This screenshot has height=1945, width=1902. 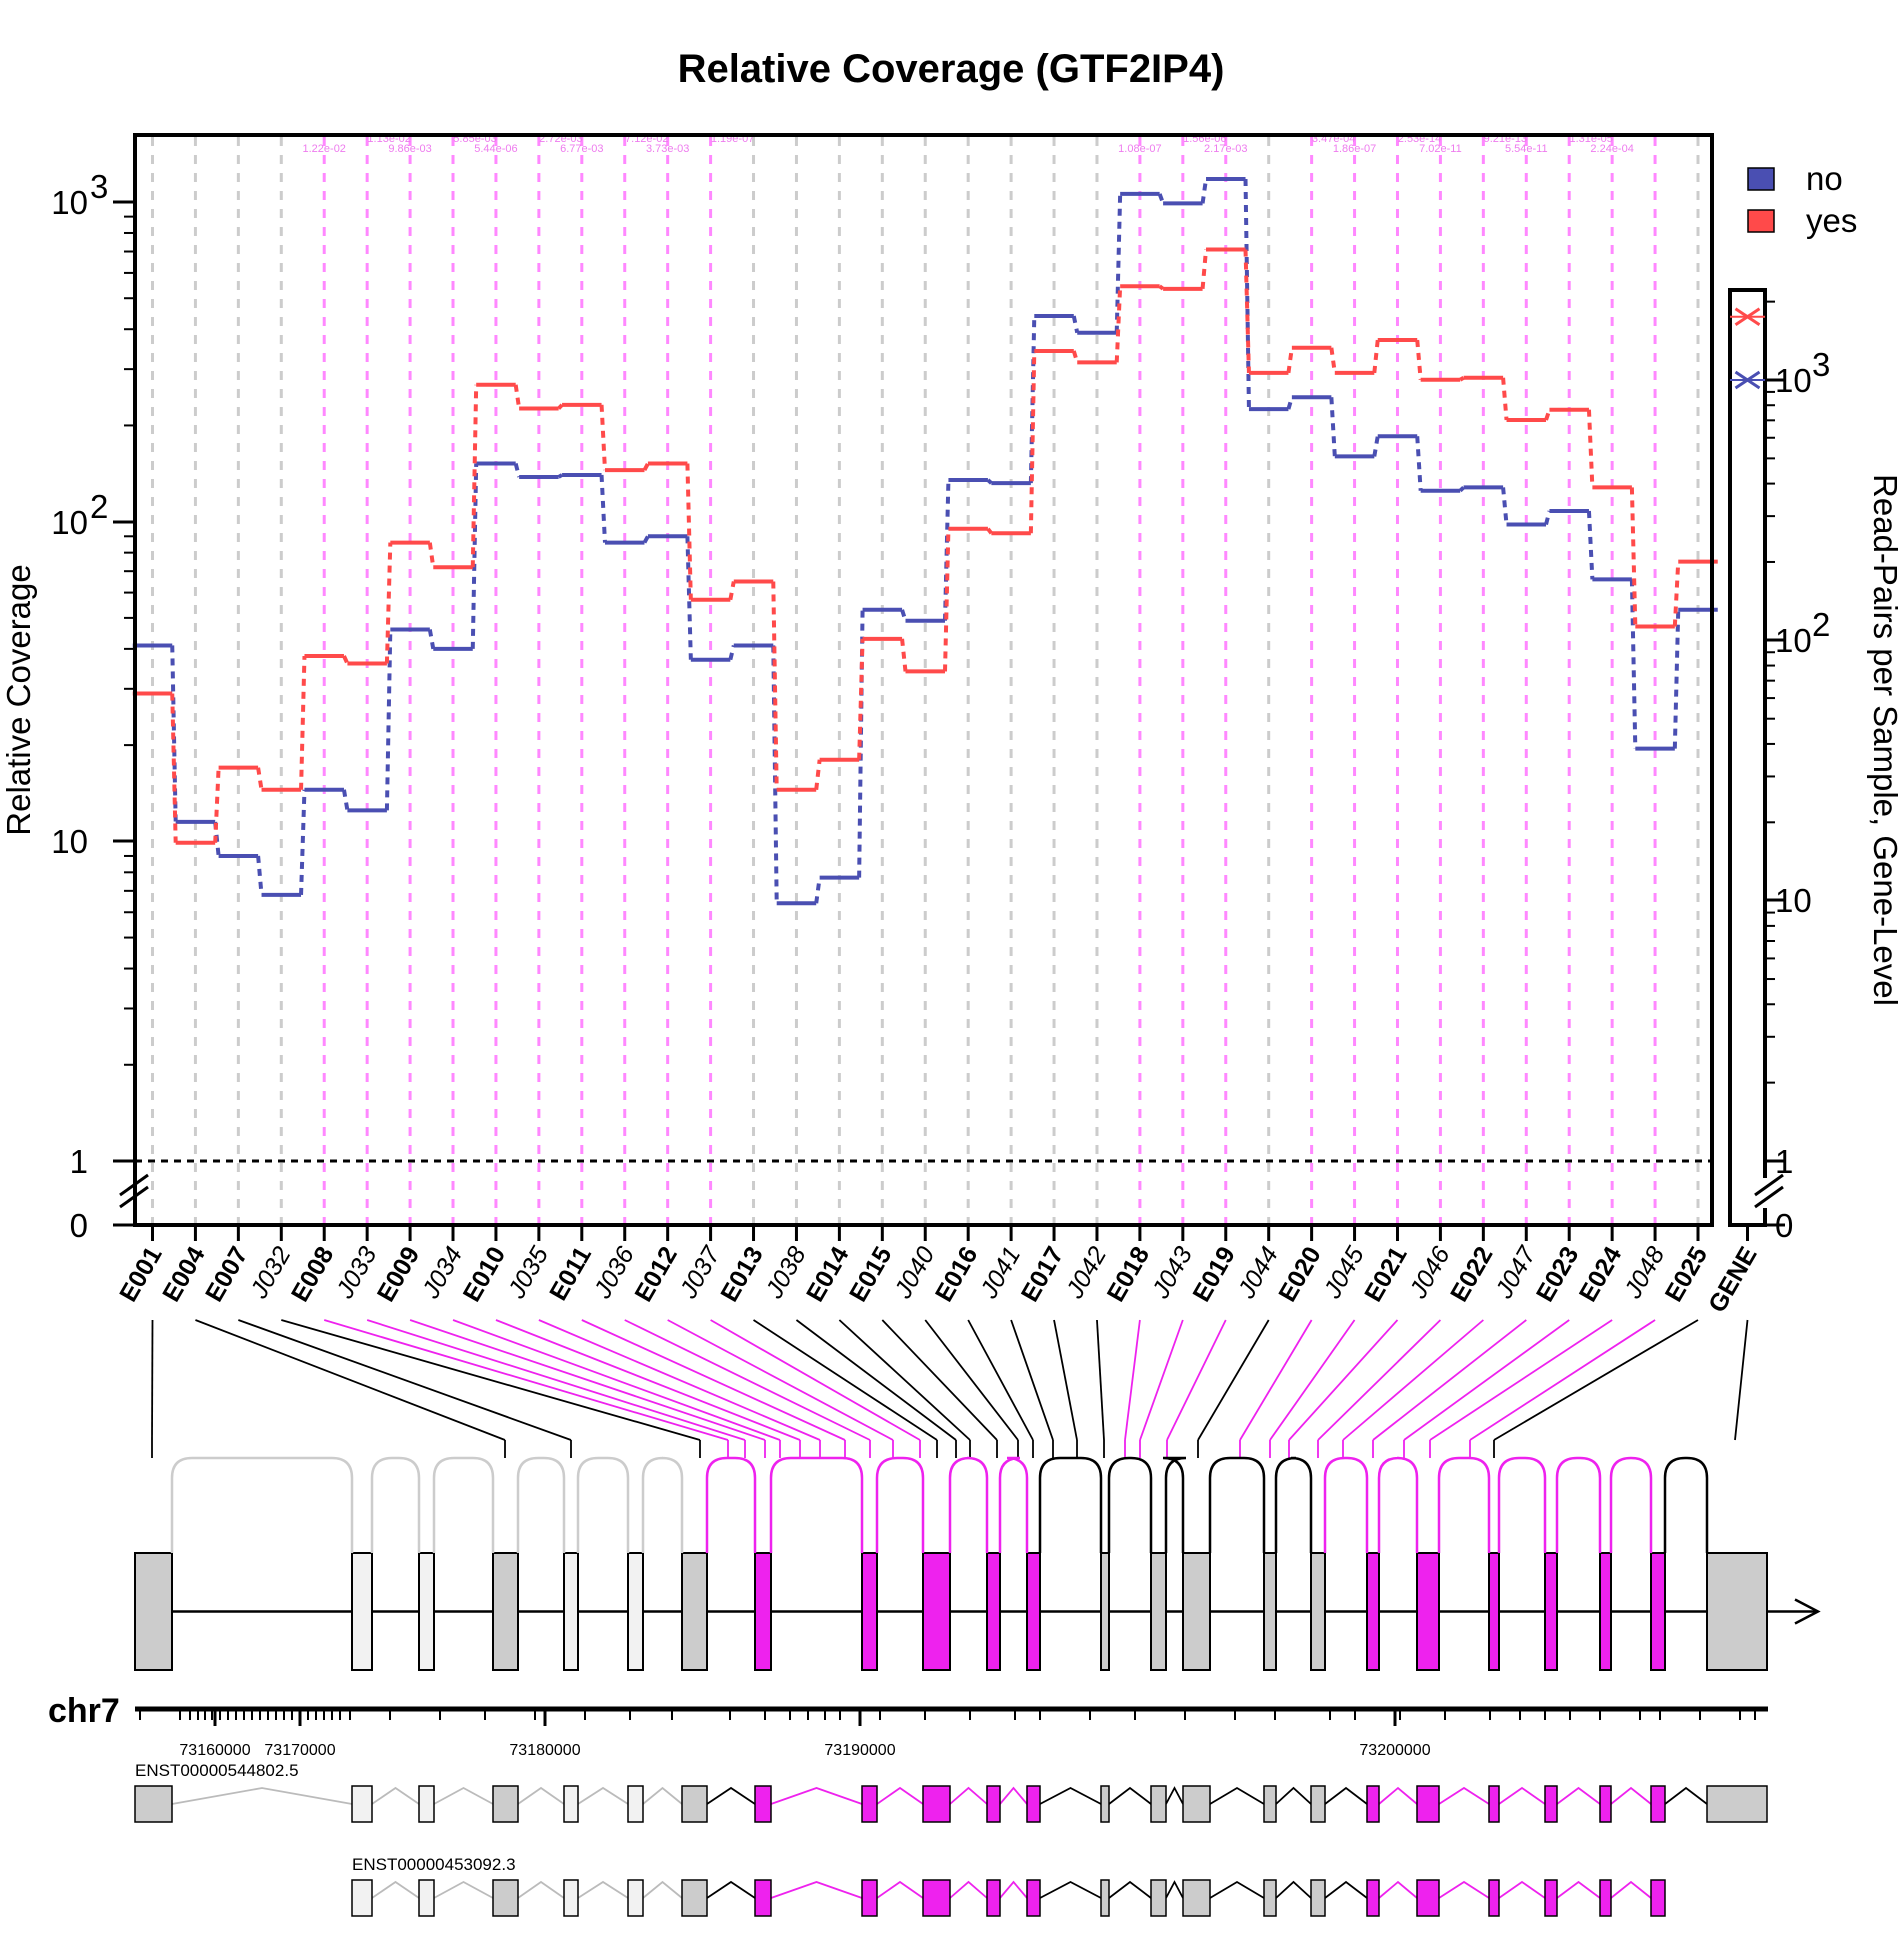 What do you see at coordinates (951, 69) in the screenshot?
I see `chart-title: Relative Coverage (GTF2IP4)` at bounding box center [951, 69].